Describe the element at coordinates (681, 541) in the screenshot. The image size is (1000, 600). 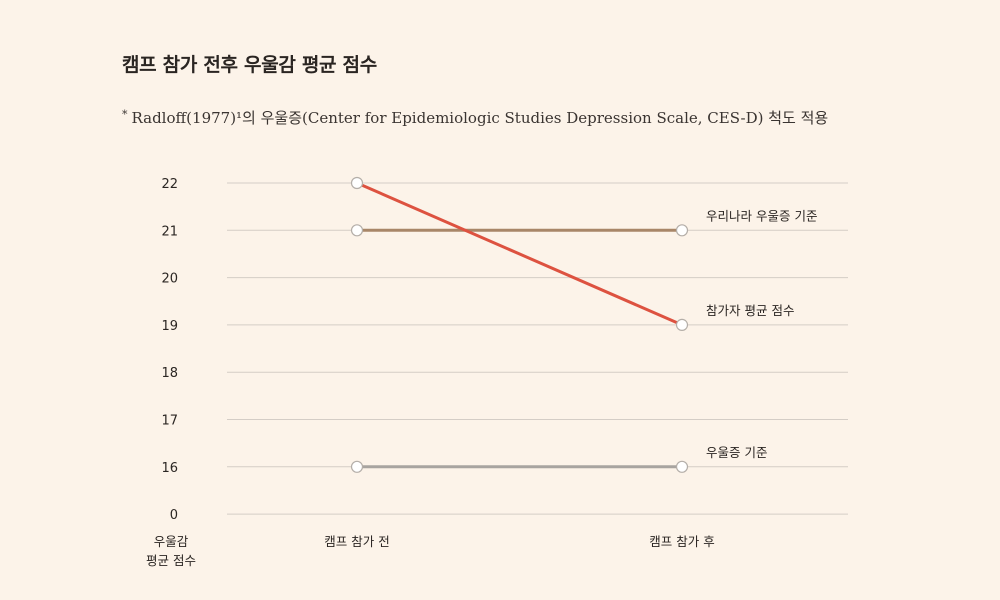
I see `x-category-label: 캠프 참가 후` at that location.